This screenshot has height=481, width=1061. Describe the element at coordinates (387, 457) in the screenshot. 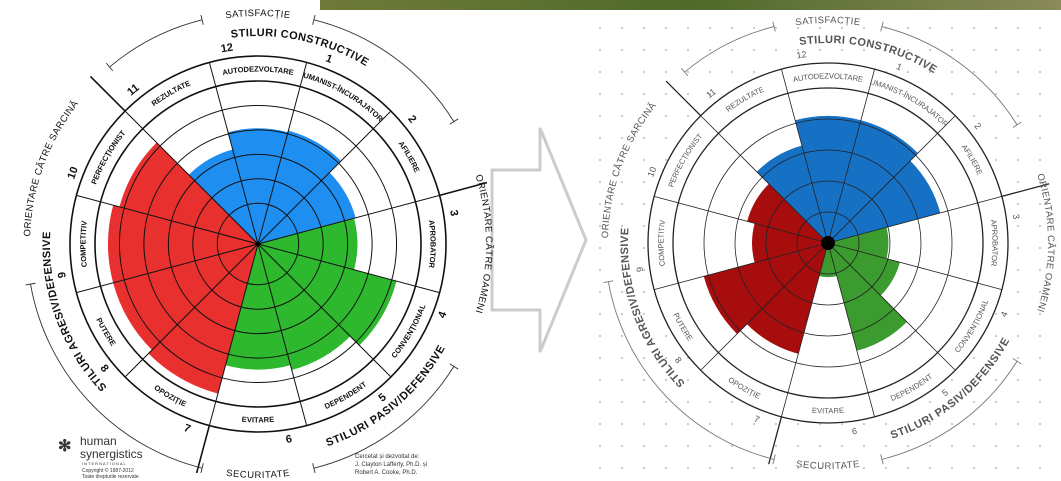

I see `credits: Cercetat și dezvoltat de:` at that location.